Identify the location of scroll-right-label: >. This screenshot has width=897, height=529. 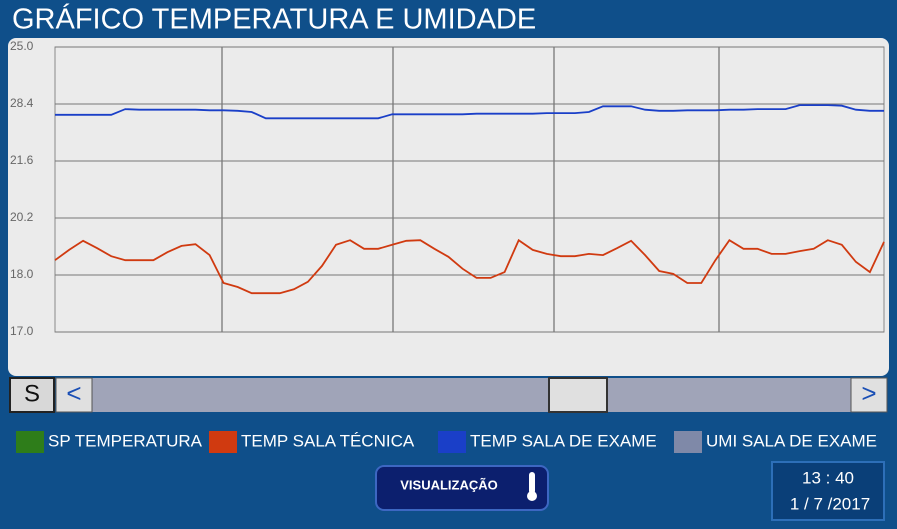
(868, 393).